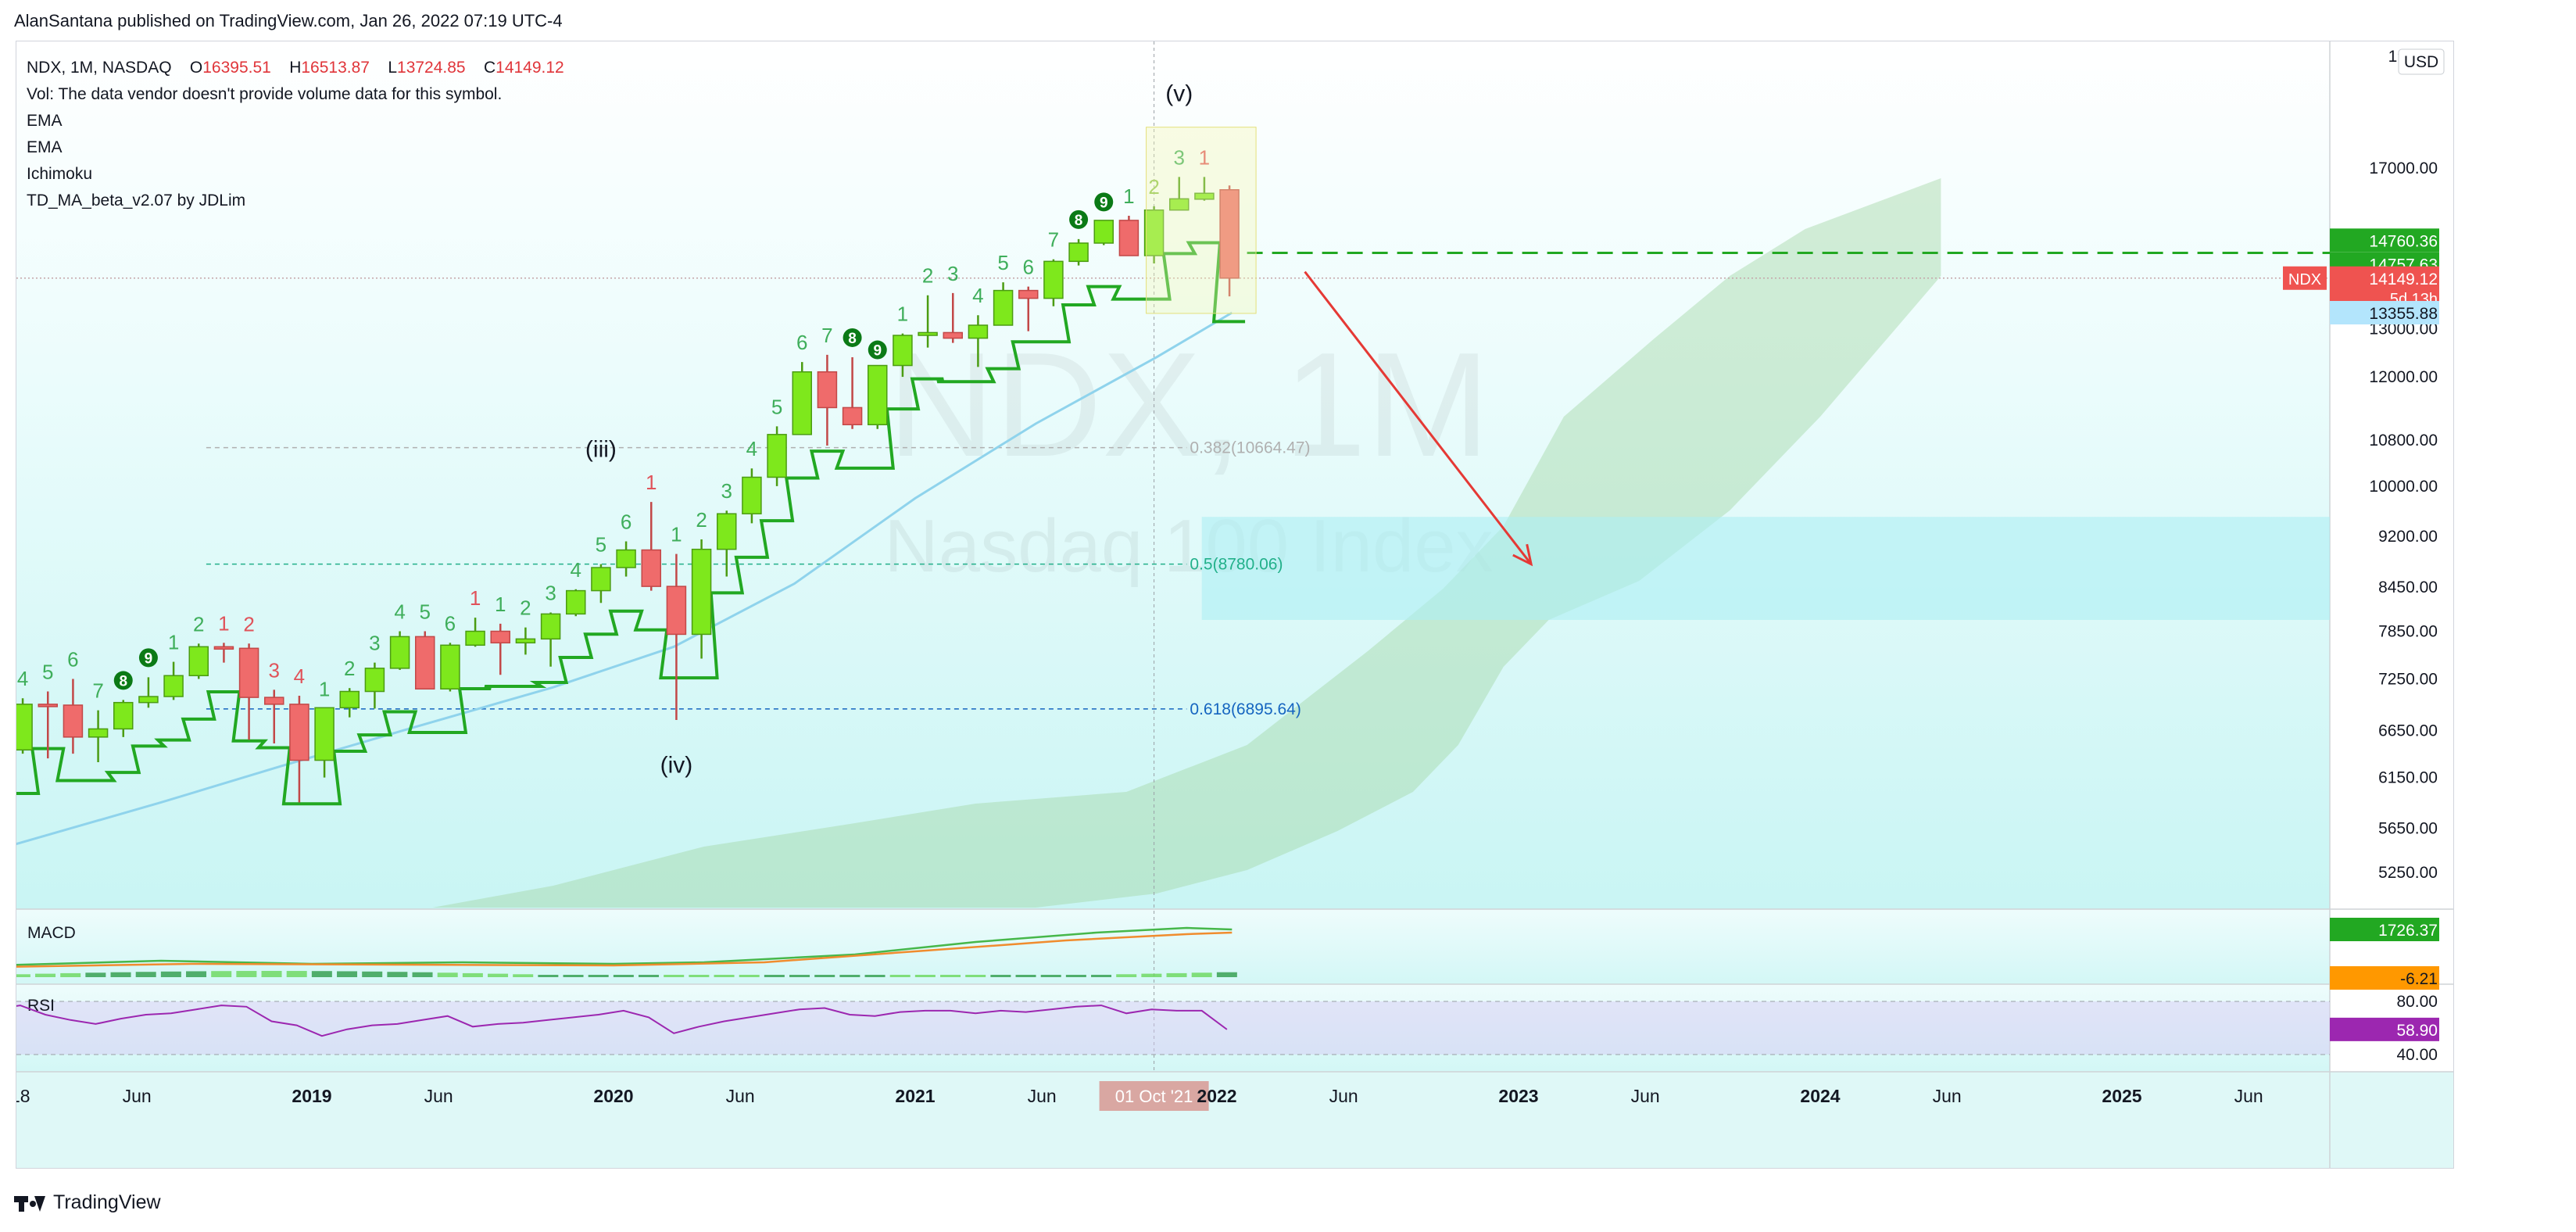  Describe the element at coordinates (97, 691) in the screenshot. I see `td-count-label: 7` at that location.